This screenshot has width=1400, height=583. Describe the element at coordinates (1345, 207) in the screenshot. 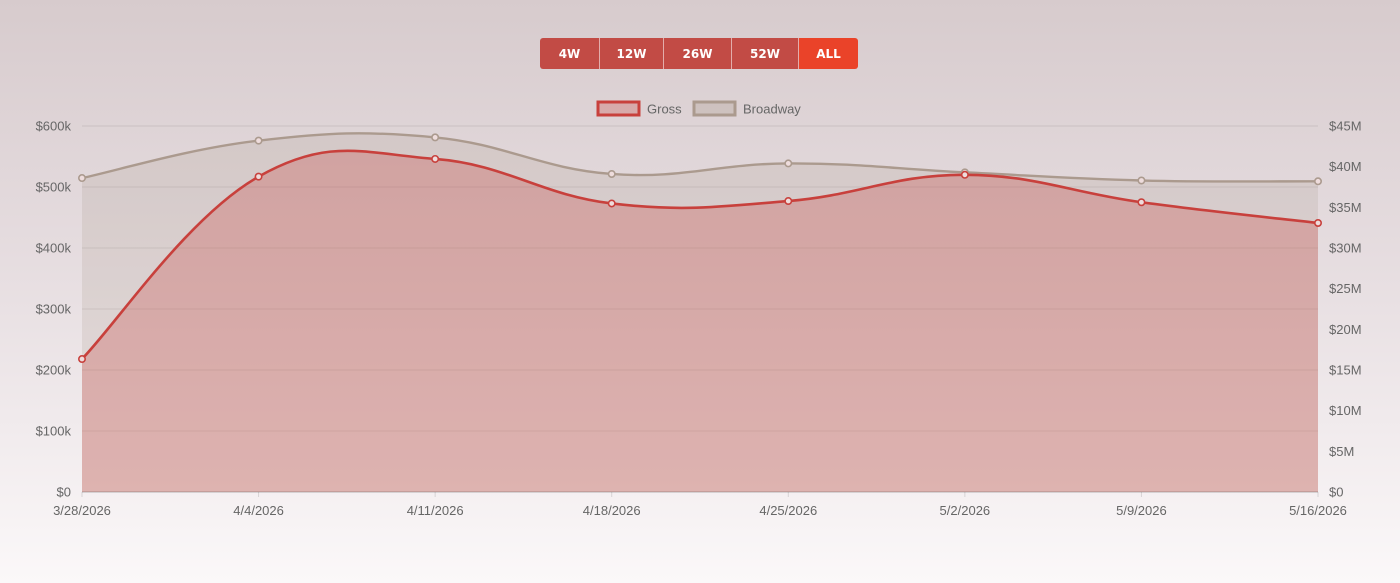

I see `y-right-tick-label: $35M` at that location.